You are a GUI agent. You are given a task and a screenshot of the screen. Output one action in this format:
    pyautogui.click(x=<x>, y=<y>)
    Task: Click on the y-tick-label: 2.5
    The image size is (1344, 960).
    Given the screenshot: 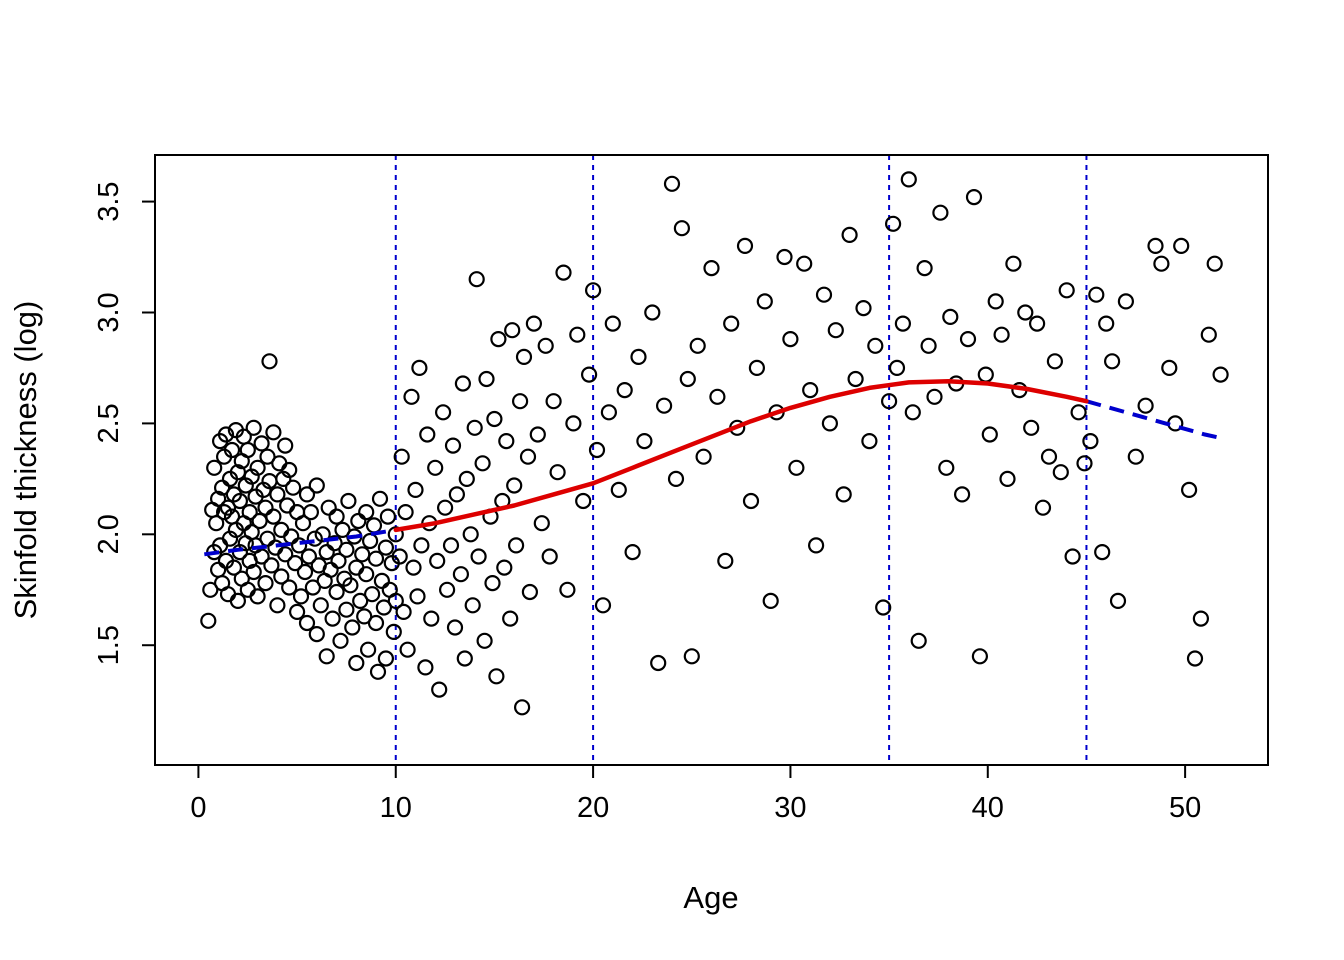 What is the action you would take?
    pyautogui.click(x=109, y=423)
    